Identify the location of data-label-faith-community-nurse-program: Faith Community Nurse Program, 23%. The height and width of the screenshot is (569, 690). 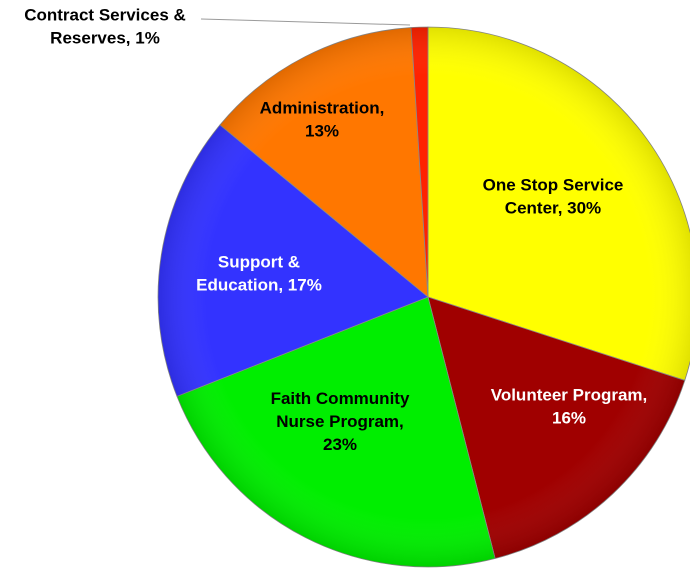
(340, 421).